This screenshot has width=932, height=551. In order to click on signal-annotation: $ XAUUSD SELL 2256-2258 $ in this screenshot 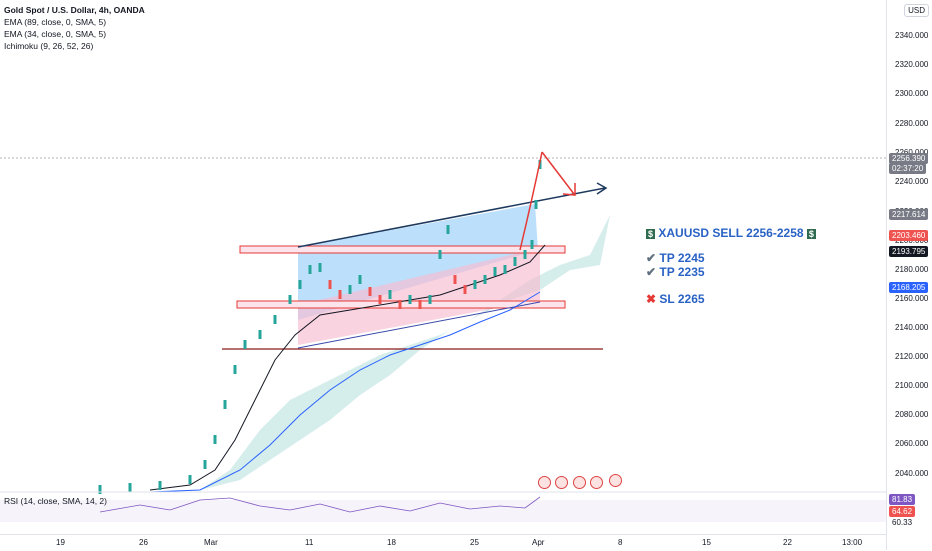, I will do `click(731, 233)`.